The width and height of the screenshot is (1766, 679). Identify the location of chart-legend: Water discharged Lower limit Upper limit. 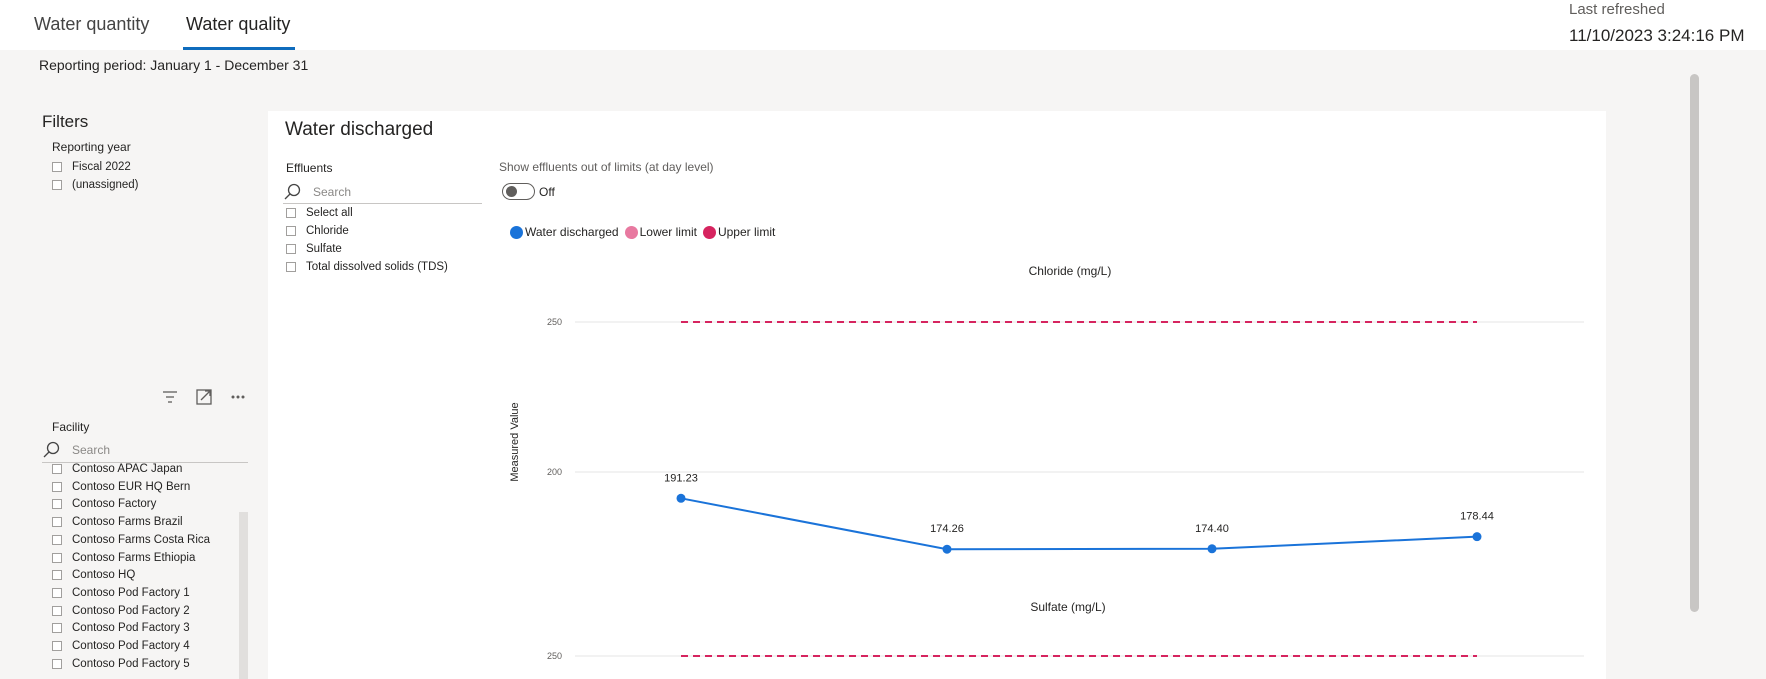
(645, 232).